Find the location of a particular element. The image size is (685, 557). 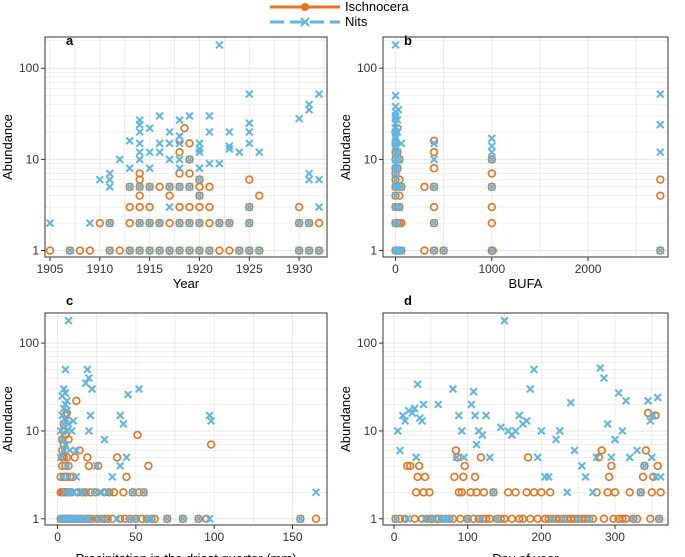

y-tick-label: 1 is located at coordinates (373, 251).